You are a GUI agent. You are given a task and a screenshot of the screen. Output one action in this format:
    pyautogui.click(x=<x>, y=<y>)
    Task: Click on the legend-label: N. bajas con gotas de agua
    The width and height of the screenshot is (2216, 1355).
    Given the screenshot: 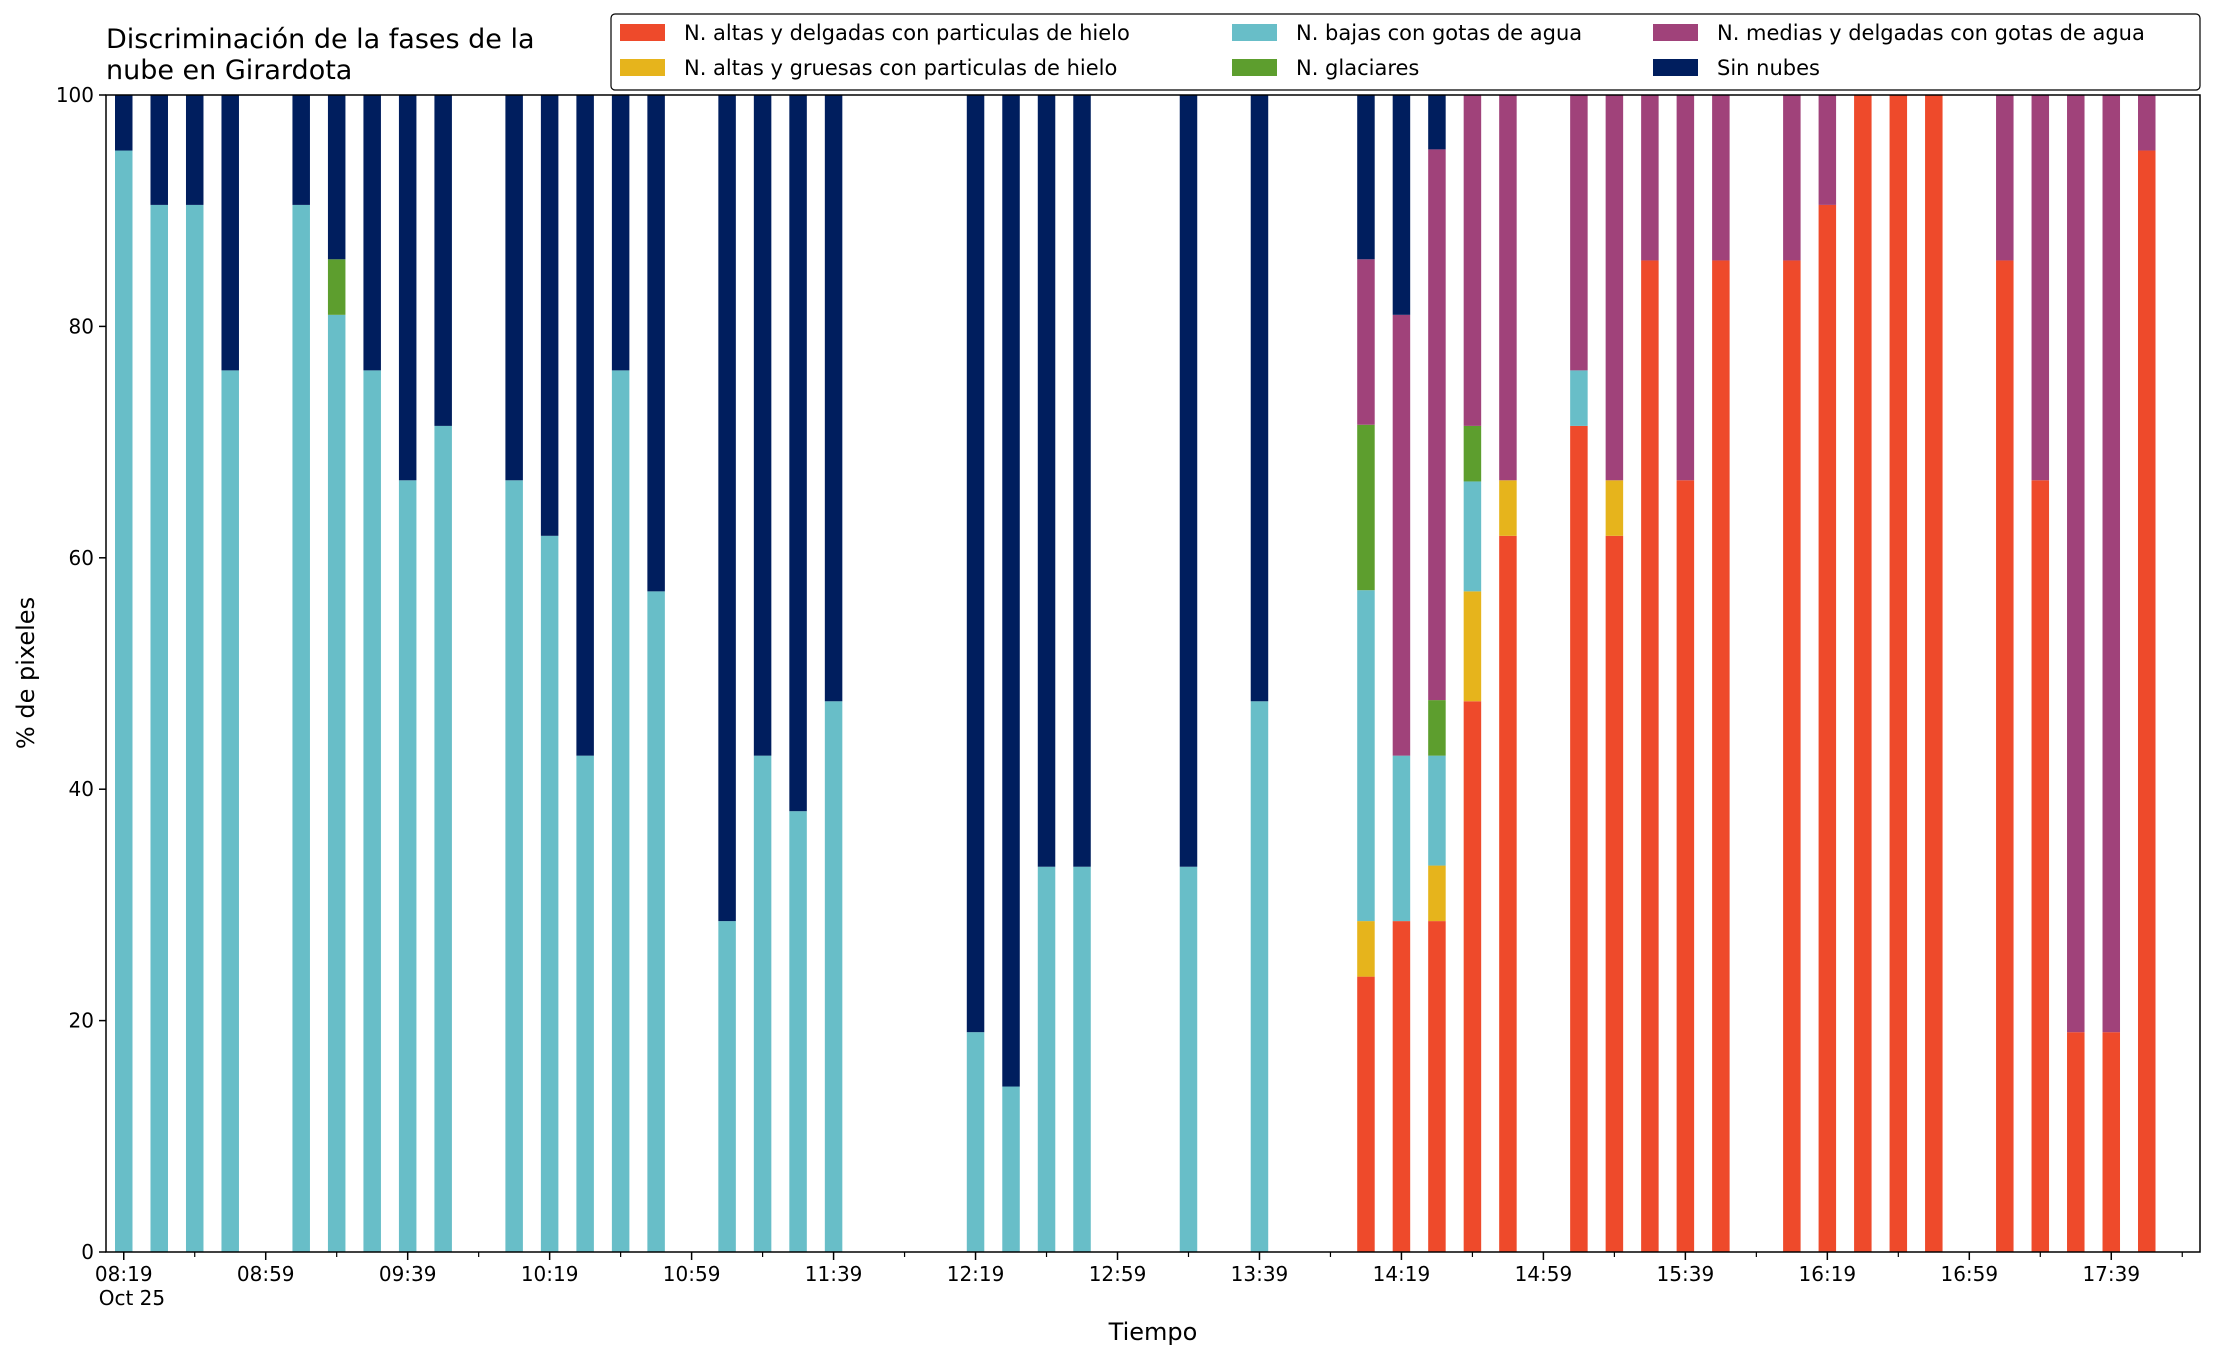 What is the action you would take?
    pyautogui.click(x=1439, y=33)
    